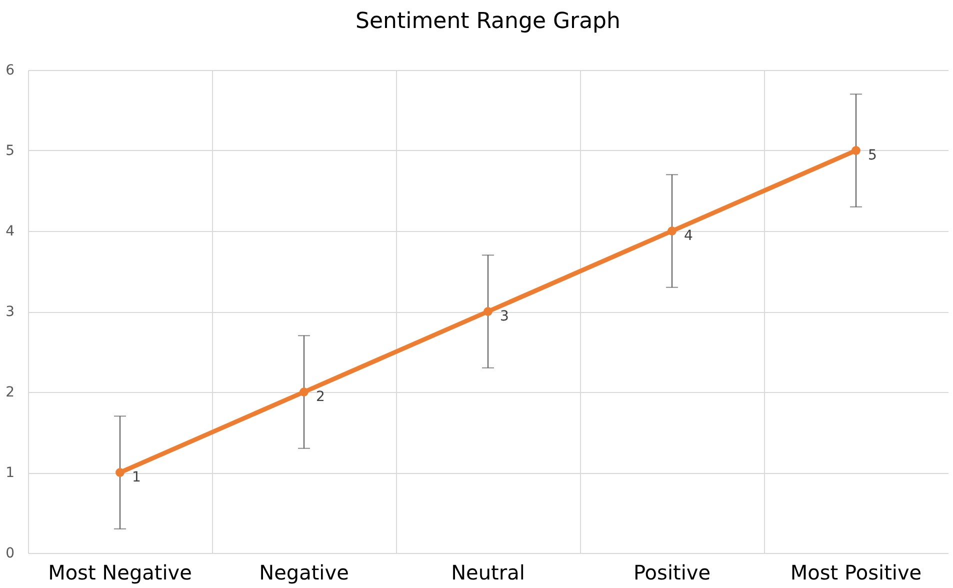 The width and height of the screenshot is (953, 588). What do you see at coordinates (488, 572) in the screenshot?
I see `x-tick-label: Neutral` at bounding box center [488, 572].